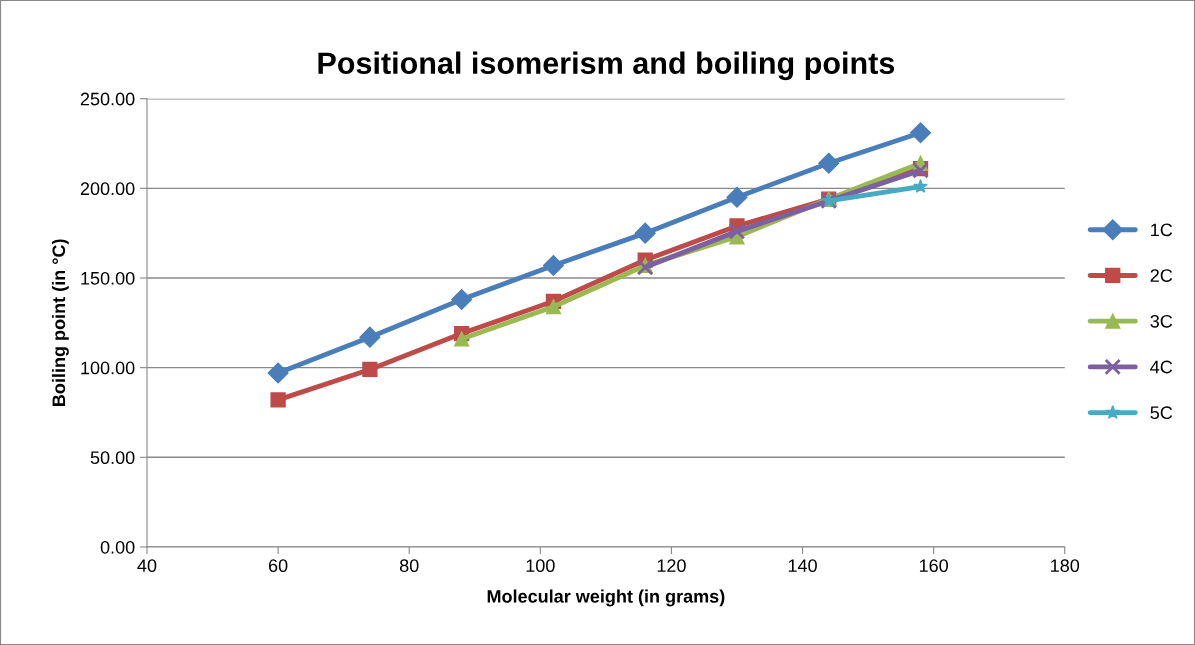  Describe the element at coordinates (1161, 321) in the screenshot. I see `legend-label: 3C` at that location.